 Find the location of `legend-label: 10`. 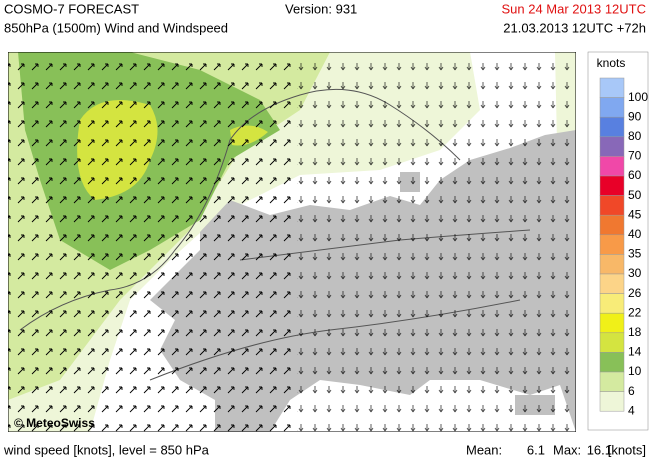

legend-label: 10 is located at coordinates (635, 371).